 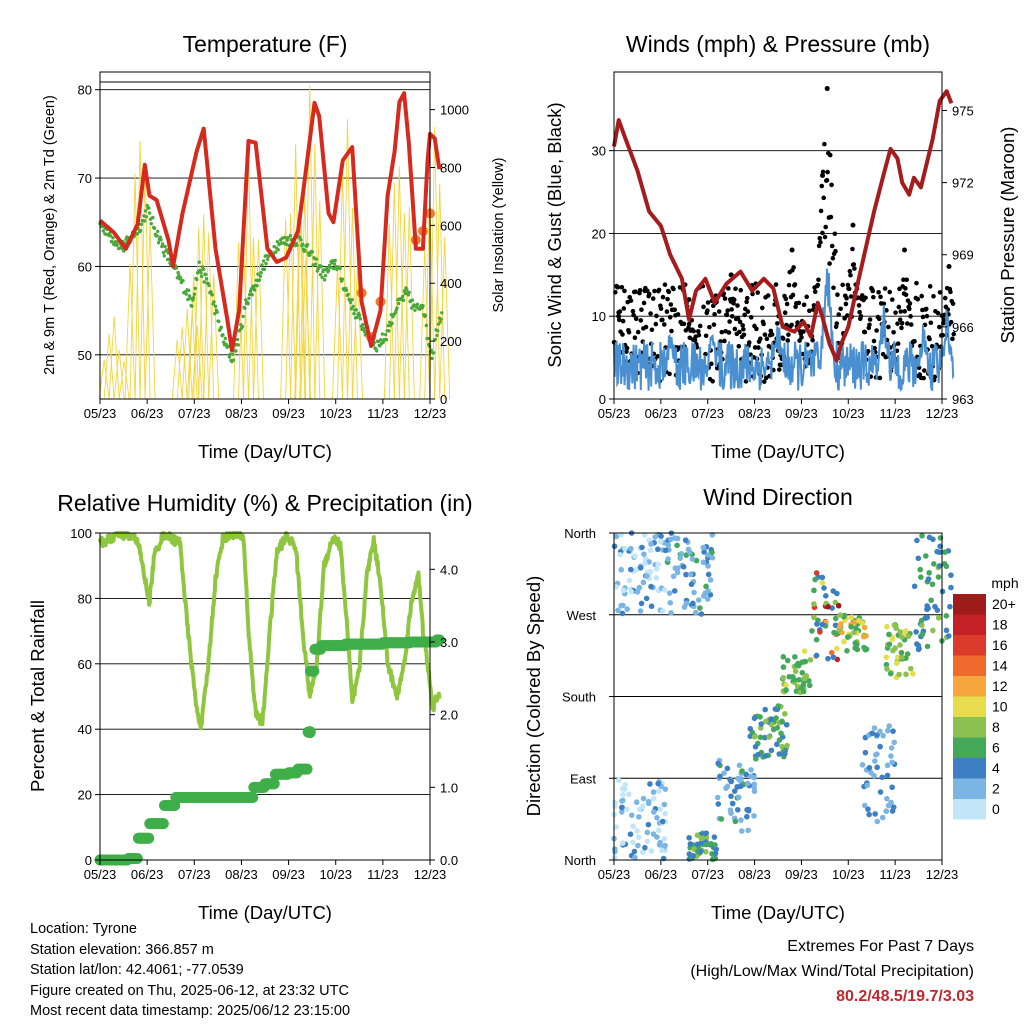 What do you see at coordinates (270, 222) in the screenshot?
I see `temp2m-line` at bounding box center [270, 222].